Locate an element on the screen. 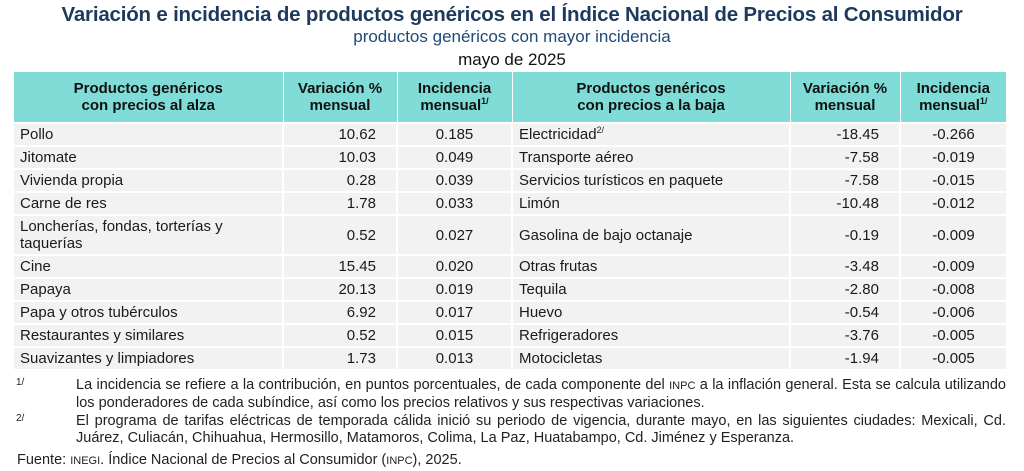  header-up-variation: Variación % mensual is located at coordinates (339, 97).